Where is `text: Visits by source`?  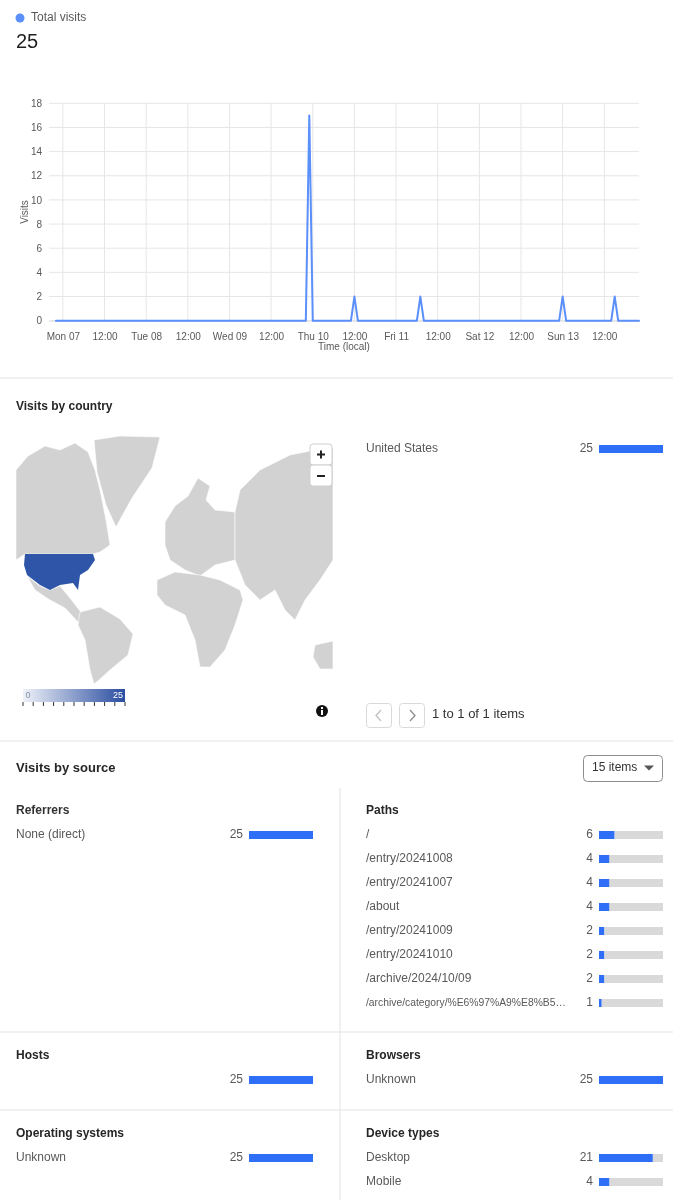 text: Visits by source is located at coordinates (66, 768).